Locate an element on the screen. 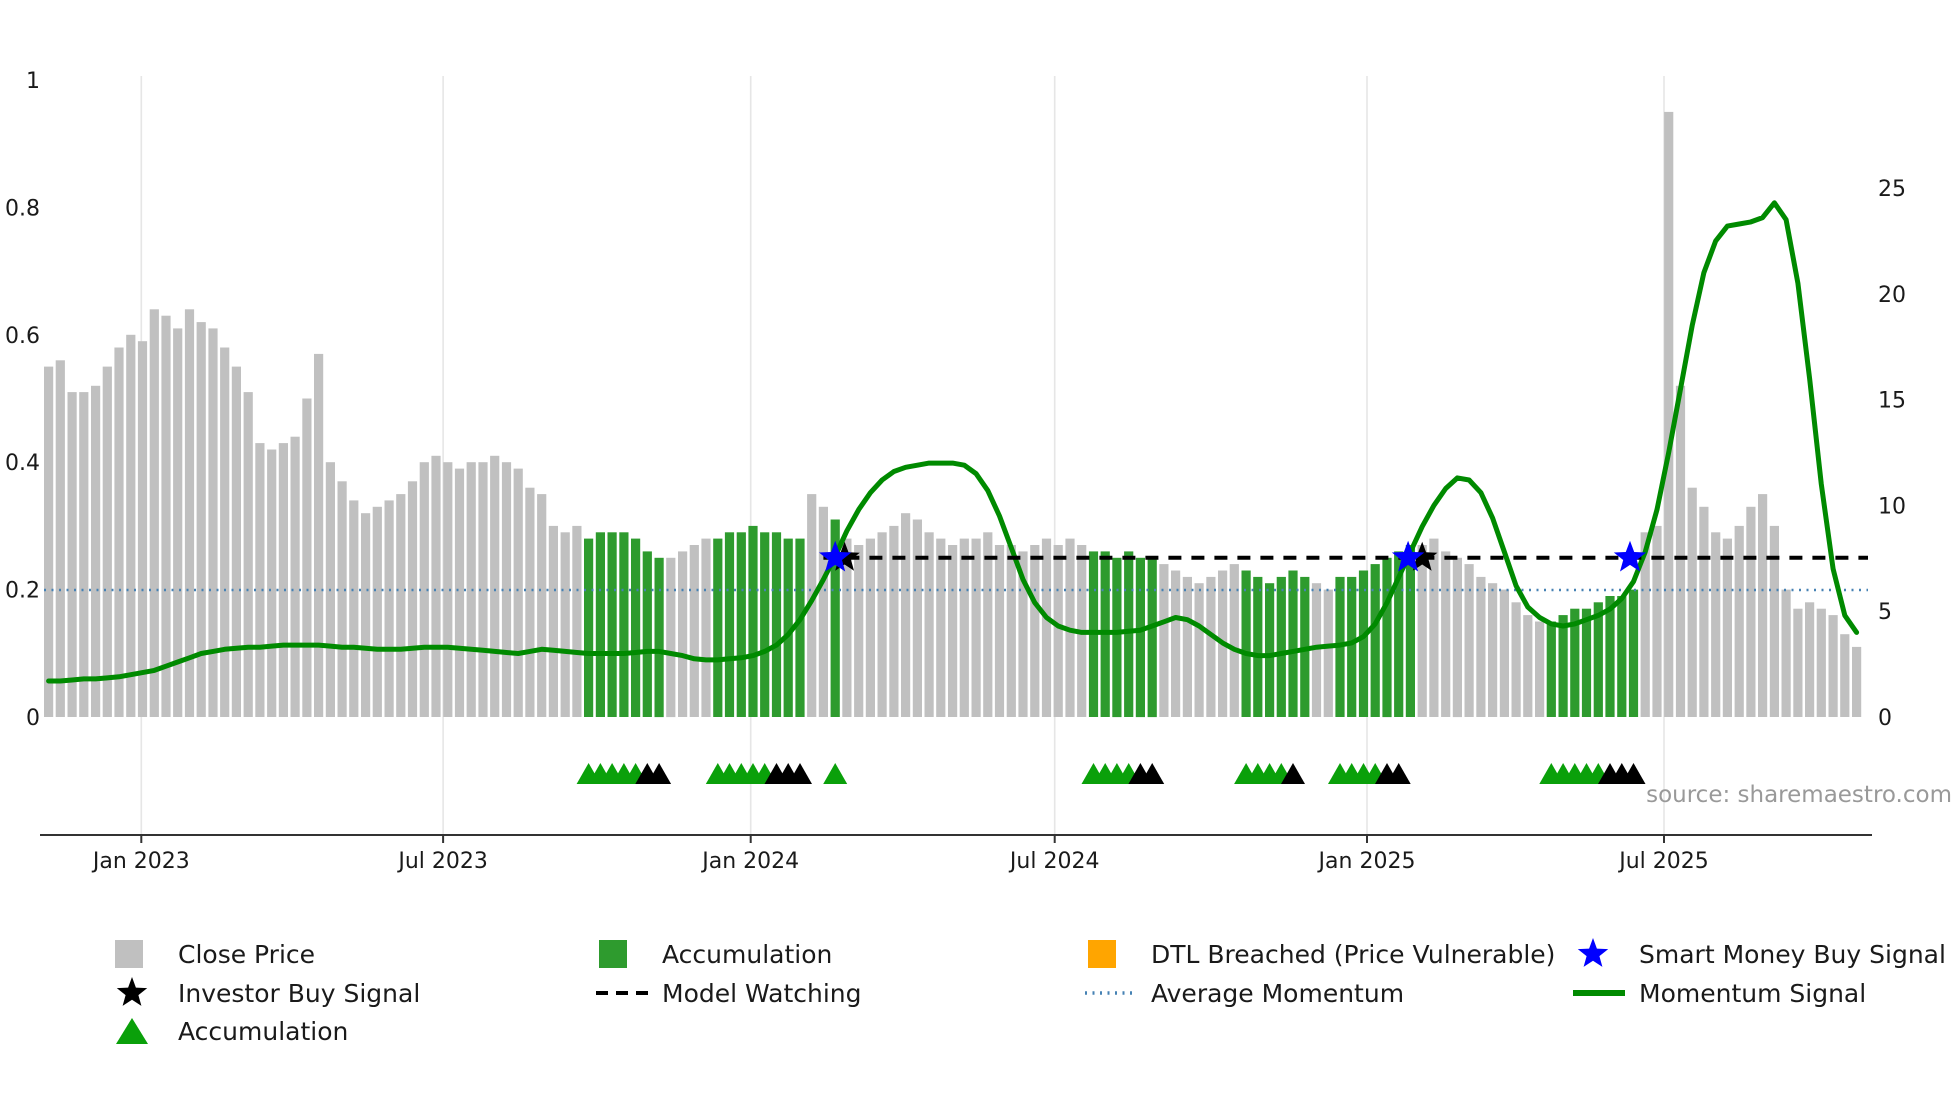  right-tick-label: 20 is located at coordinates (1892, 295).